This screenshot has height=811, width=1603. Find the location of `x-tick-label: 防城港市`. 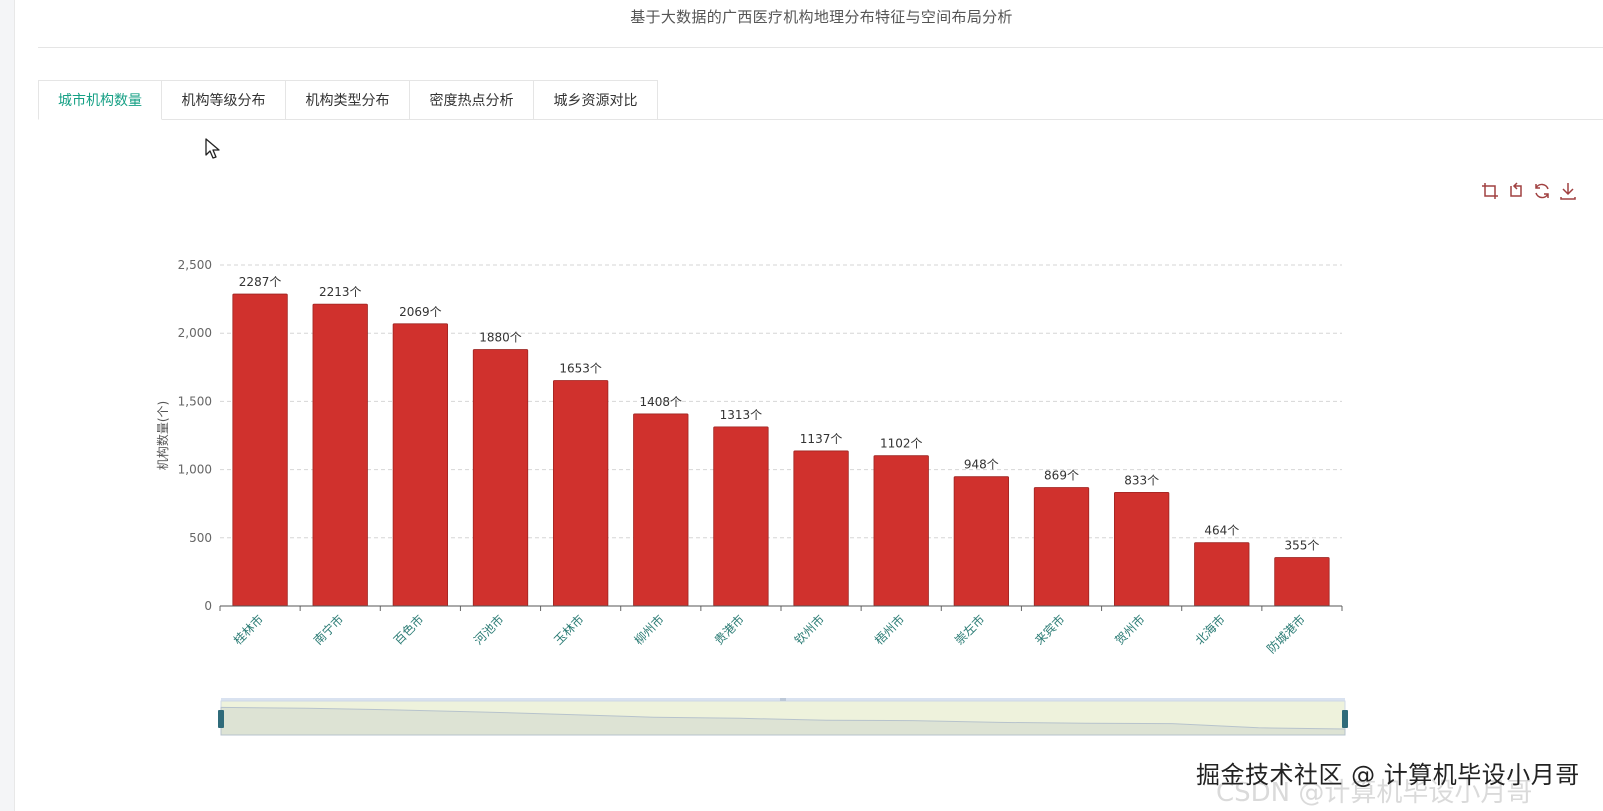

x-tick-label: 防城港市 is located at coordinates (1285, 634).